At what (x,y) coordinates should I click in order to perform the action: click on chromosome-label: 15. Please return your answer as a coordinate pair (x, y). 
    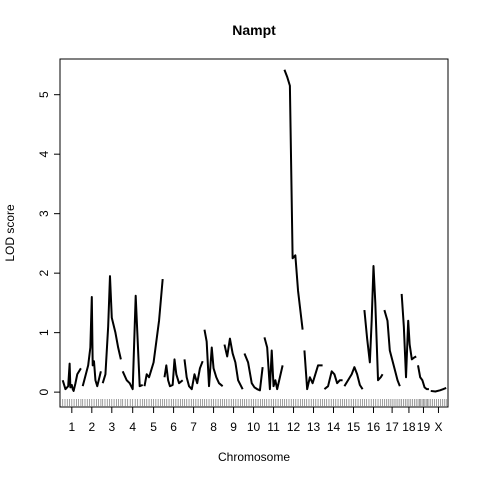
    Looking at the image, I should click on (354, 427).